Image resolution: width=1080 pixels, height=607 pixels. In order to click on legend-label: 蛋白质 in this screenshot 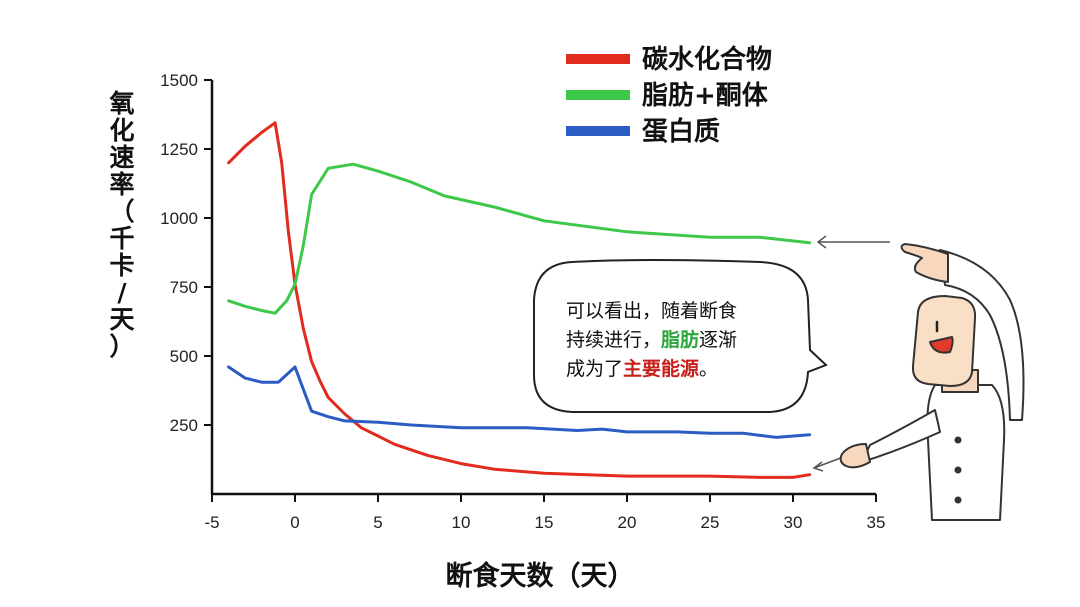, I will do `click(681, 131)`.